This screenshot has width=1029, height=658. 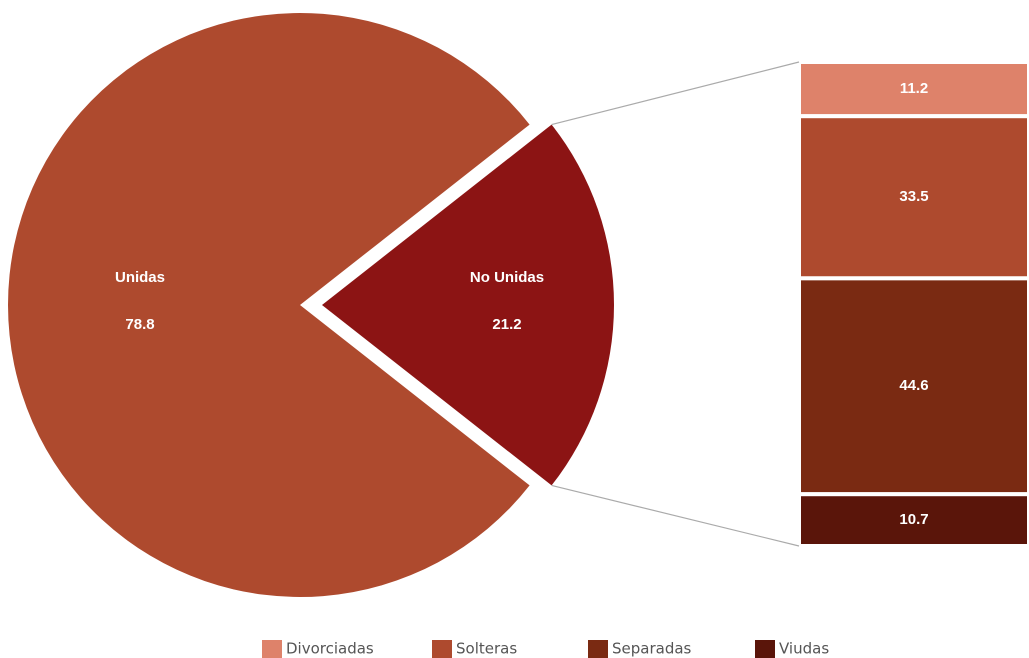 I want to click on bar-label: 11.2, so click(x=914, y=88).